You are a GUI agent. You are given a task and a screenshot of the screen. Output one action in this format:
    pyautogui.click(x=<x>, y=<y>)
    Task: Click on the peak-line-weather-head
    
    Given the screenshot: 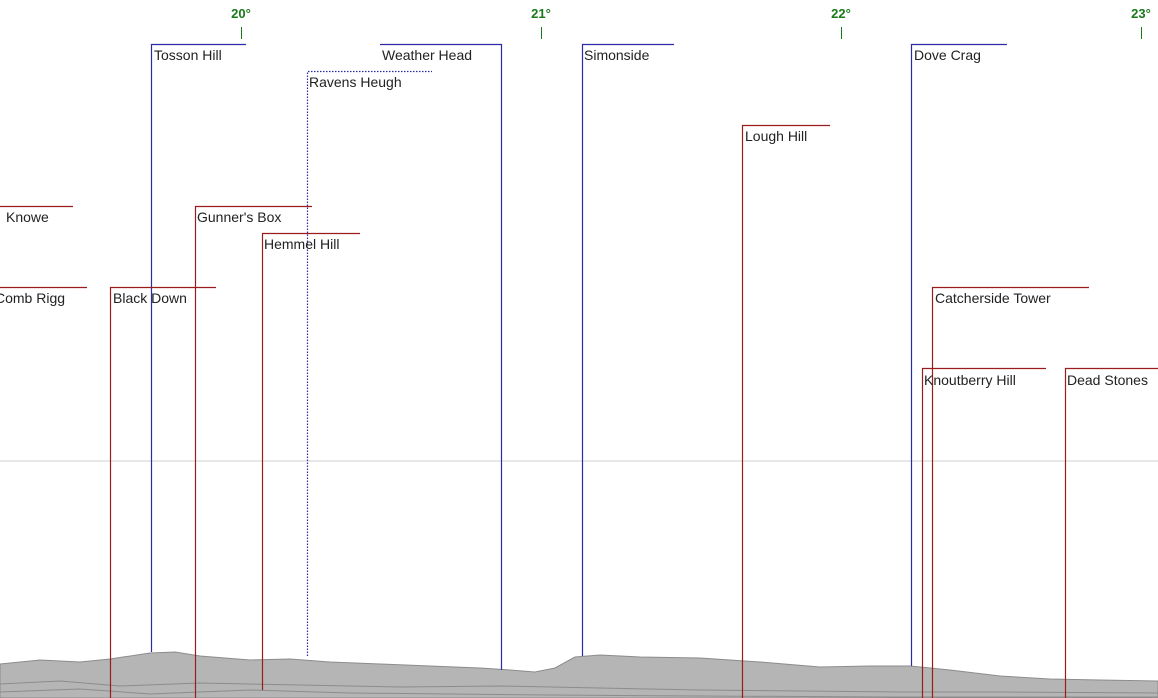 What is the action you would take?
    pyautogui.click(x=441, y=356)
    